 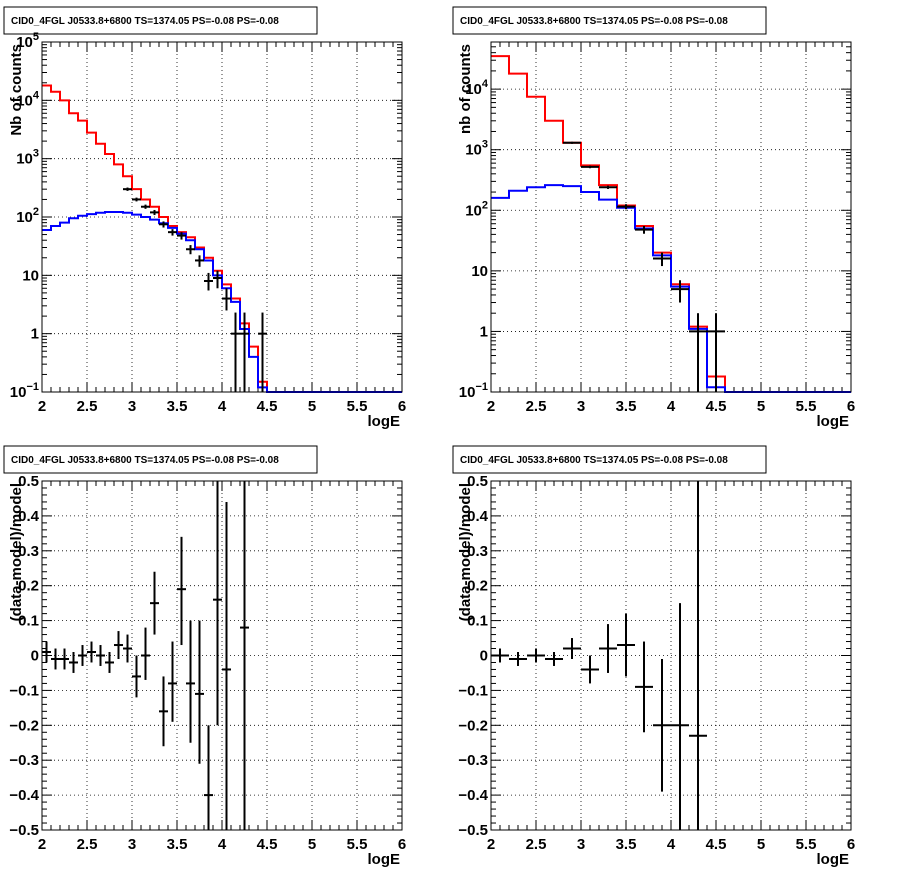 I want to click on y-axis-label: nb of counts, so click(x=465, y=89).